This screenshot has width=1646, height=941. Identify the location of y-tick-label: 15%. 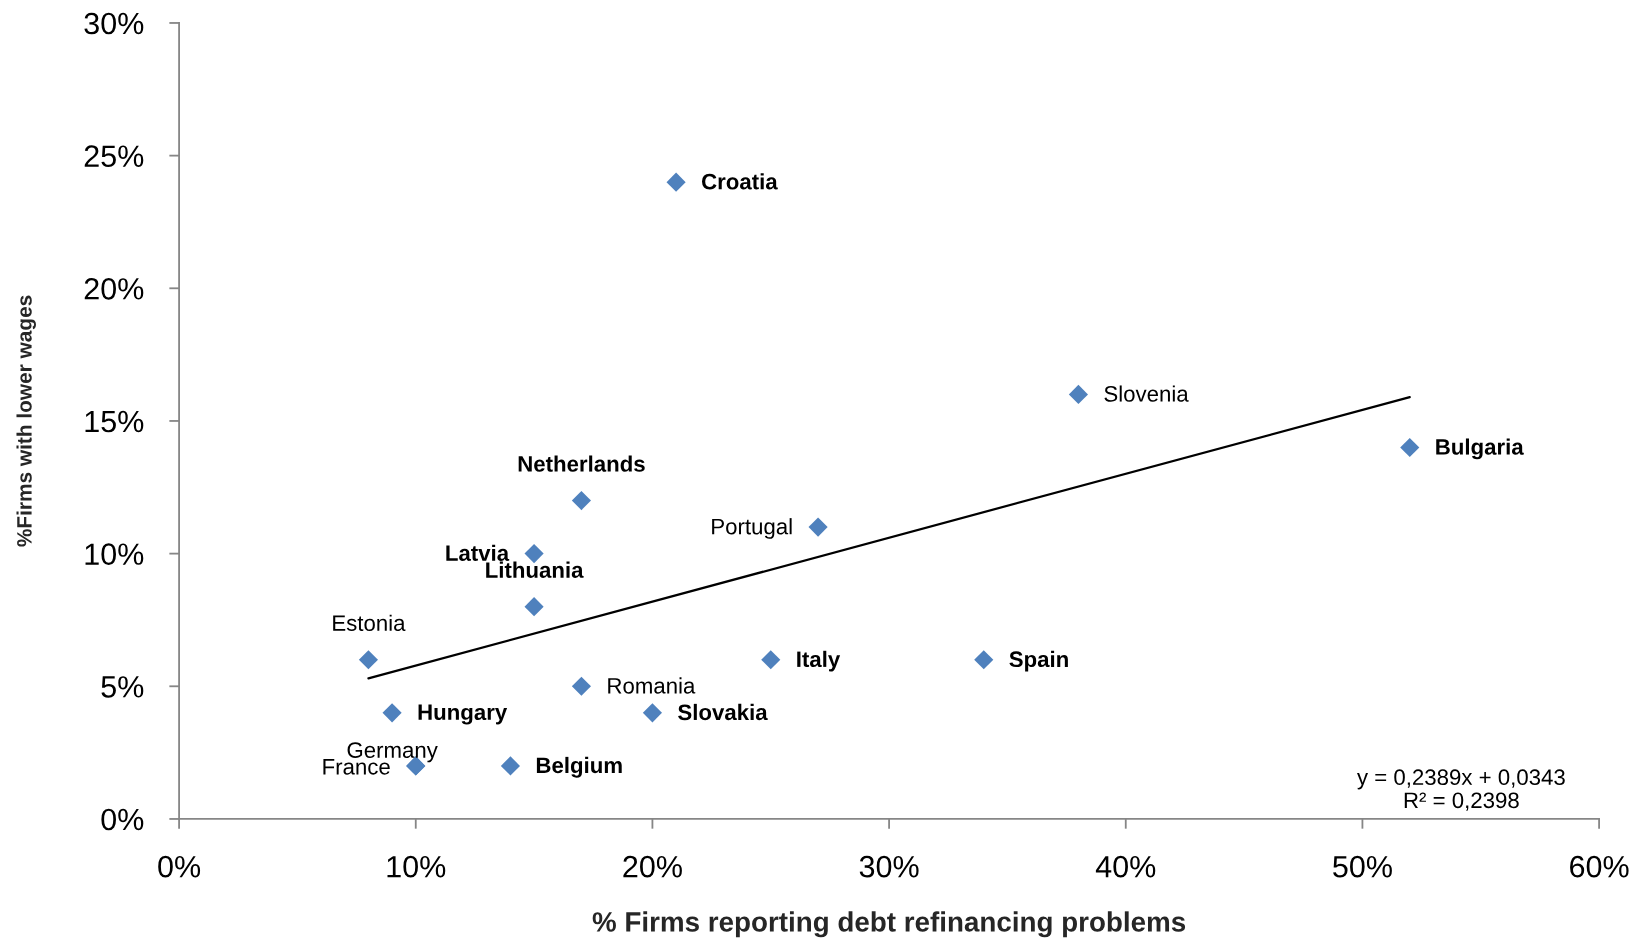
(114, 421).